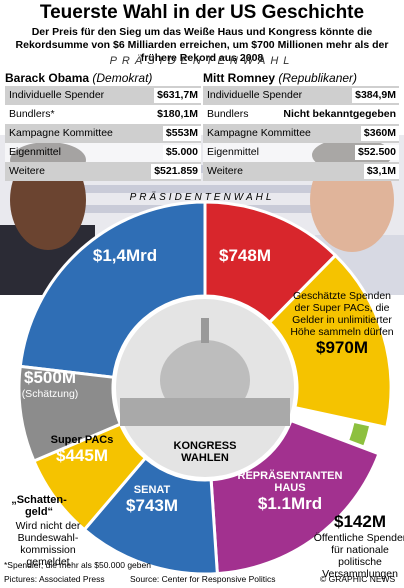 This screenshot has height=588, width=404. Describe the element at coordinates (103, 171) in the screenshot. I see `table-row: Weitere $521.859` at that location.